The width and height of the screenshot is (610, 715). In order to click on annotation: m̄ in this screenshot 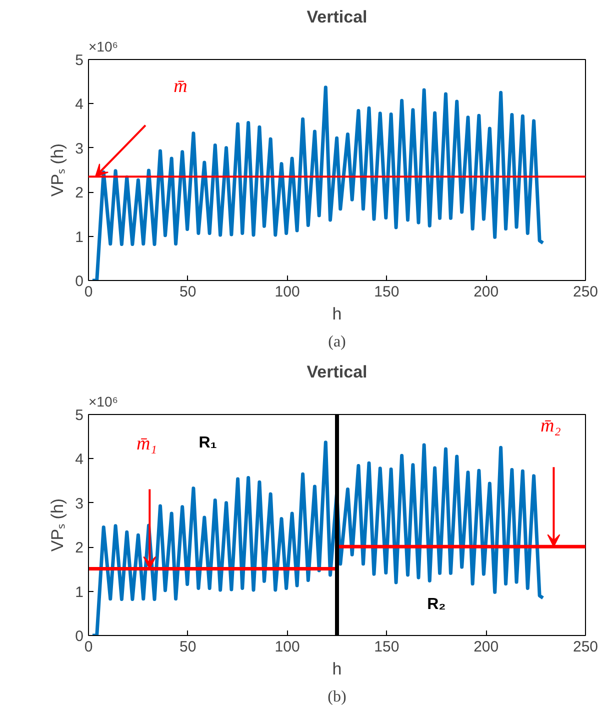, I will do `click(181, 87)`.